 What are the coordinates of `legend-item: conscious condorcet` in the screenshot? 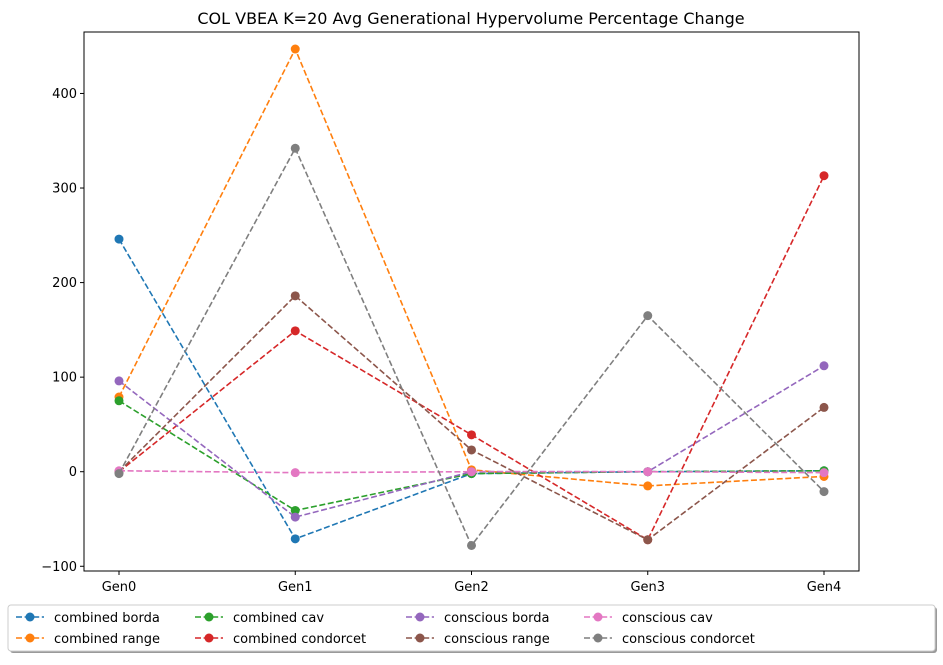 It's located at (669, 639).